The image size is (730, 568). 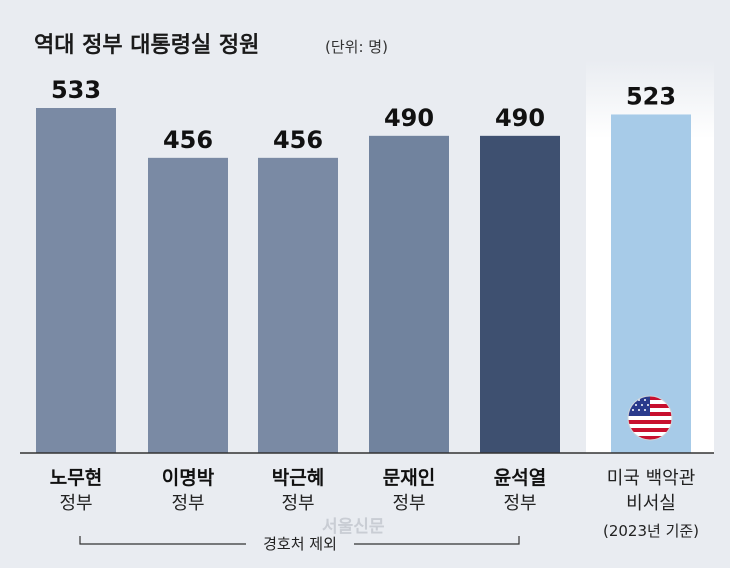 What do you see at coordinates (146, 45) in the screenshot?
I see `chart-title: 역대 정부 대통령실 정원` at bounding box center [146, 45].